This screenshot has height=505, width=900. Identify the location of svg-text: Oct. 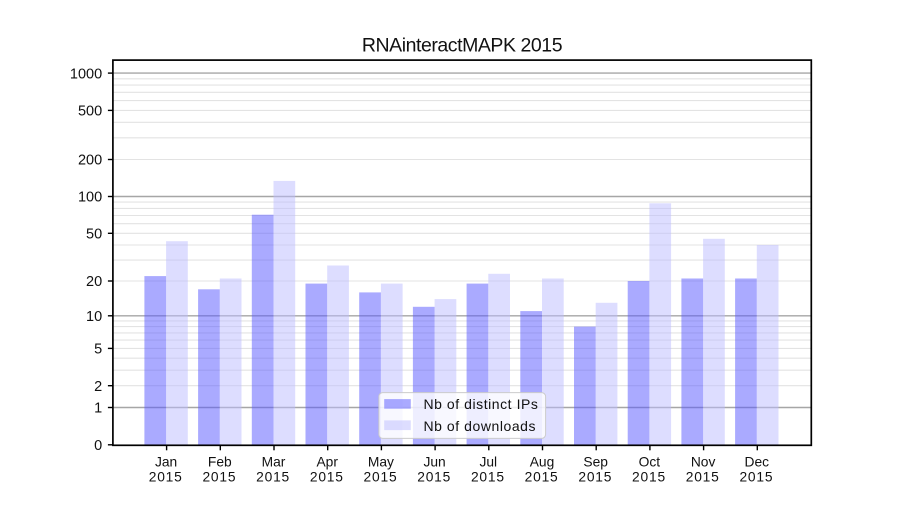
(650, 462).